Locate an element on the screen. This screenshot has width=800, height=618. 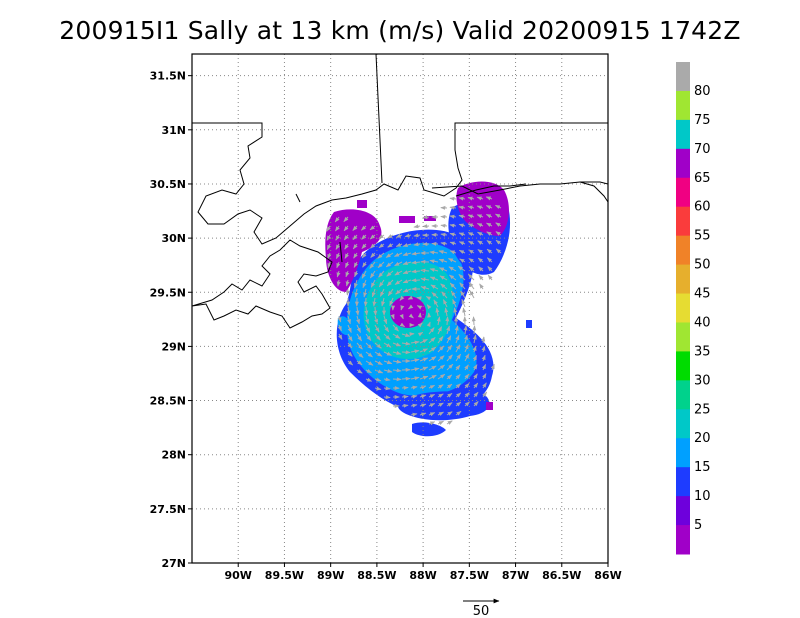
colorbar-label: 60 is located at coordinates (702, 207).